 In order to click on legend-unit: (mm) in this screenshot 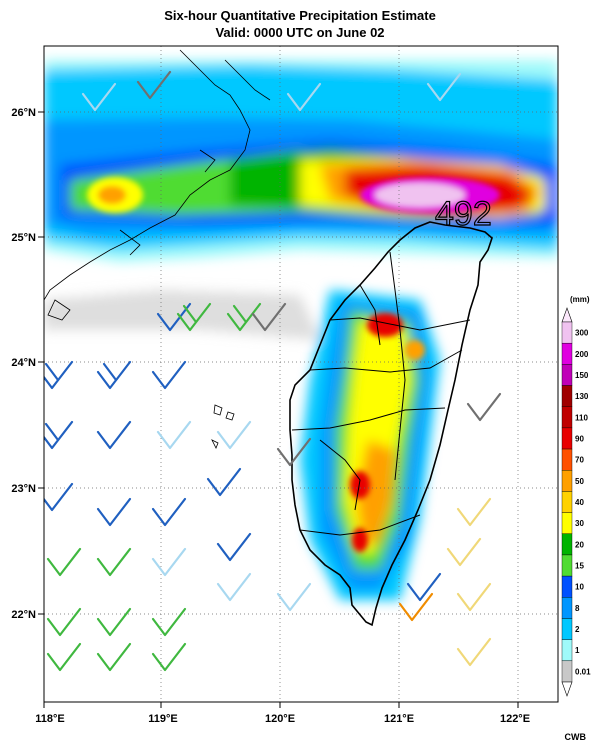, I will do `click(580, 299)`.